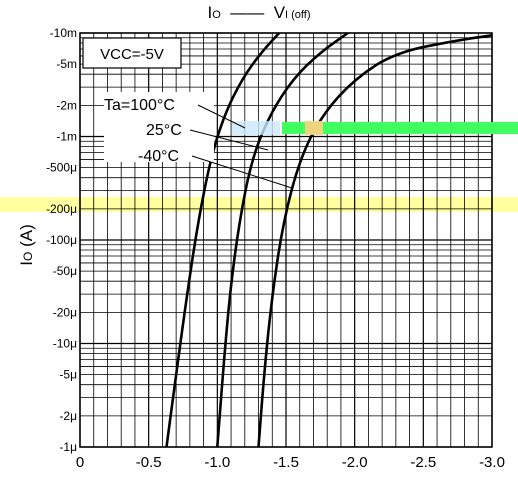  What do you see at coordinates (68, 447) in the screenshot?
I see `y-tick-label: -1μ` at bounding box center [68, 447].